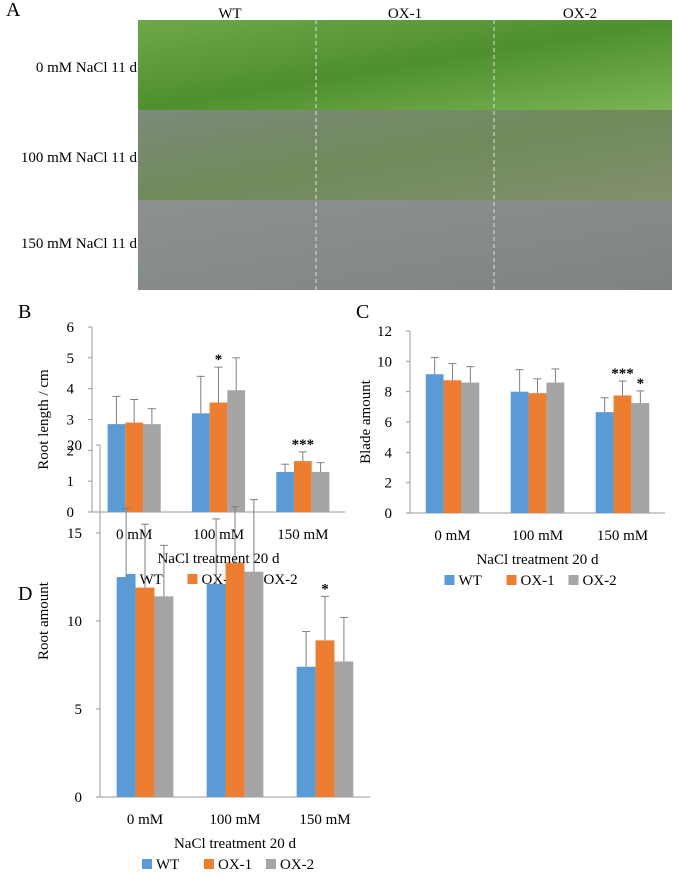  What do you see at coordinates (229, 14) in the screenshot?
I see `column-label: WT` at bounding box center [229, 14].